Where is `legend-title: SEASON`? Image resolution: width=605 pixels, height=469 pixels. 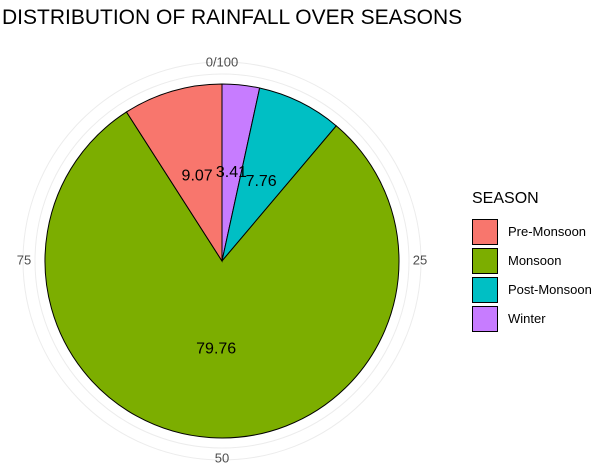
legend-title: SEASON is located at coordinates (505, 198).